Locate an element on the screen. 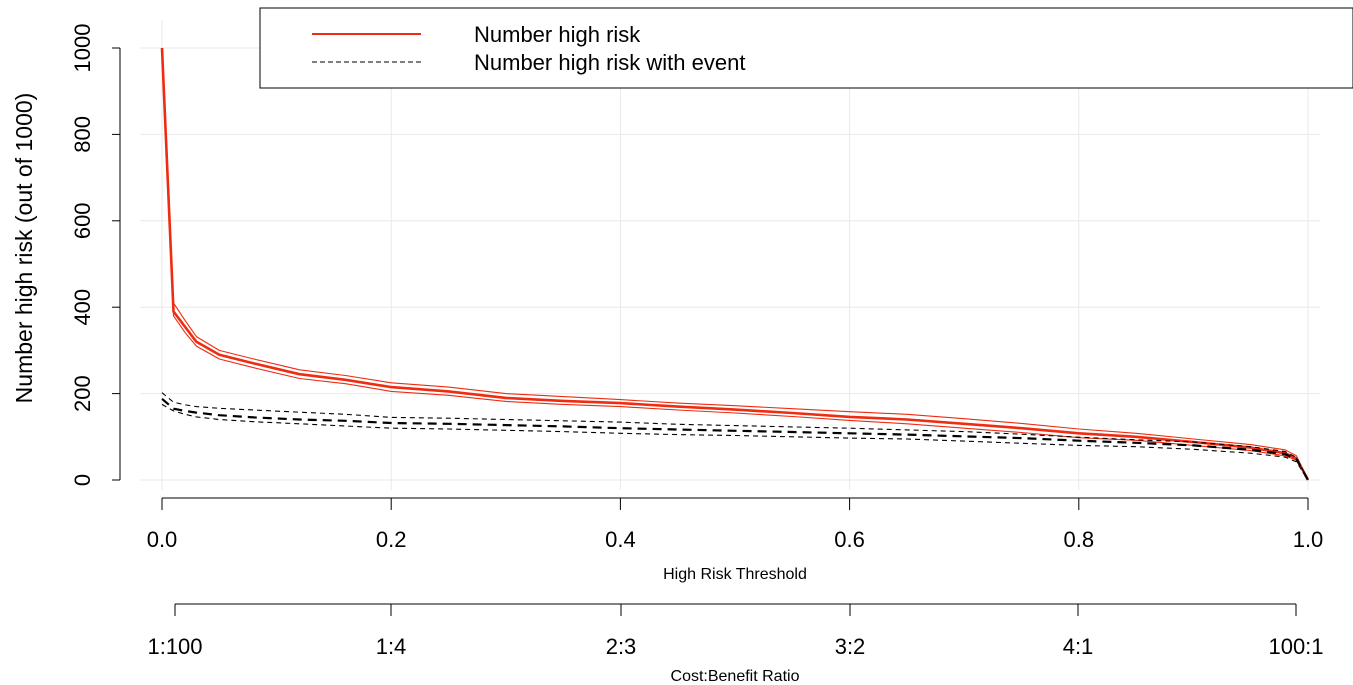 The height and width of the screenshot is (685, 1353). y-tick-label: 600 is located at coordinates (82, 220).